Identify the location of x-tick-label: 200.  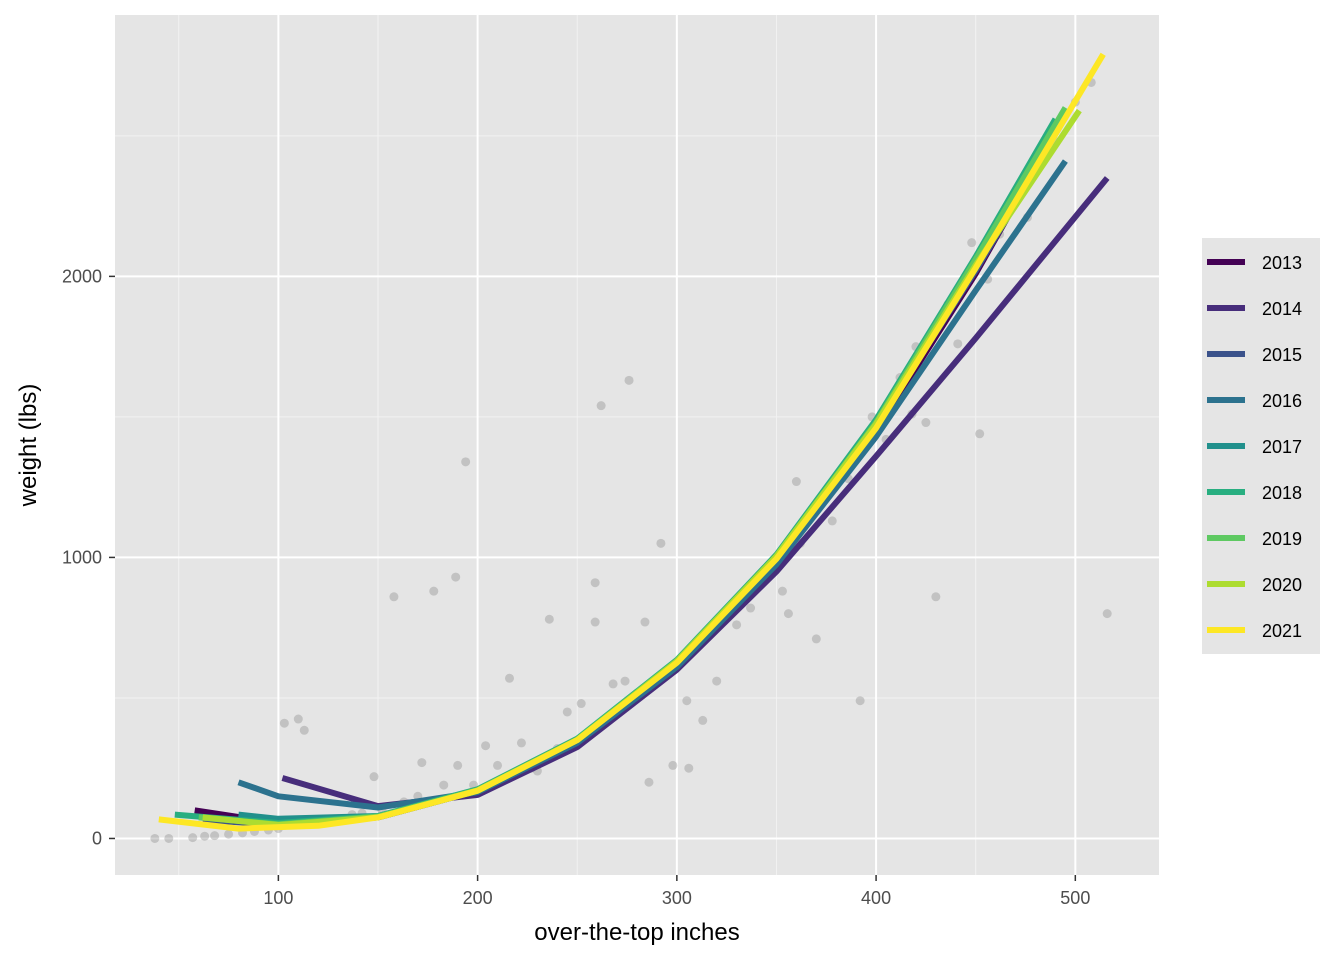
(478, 898).